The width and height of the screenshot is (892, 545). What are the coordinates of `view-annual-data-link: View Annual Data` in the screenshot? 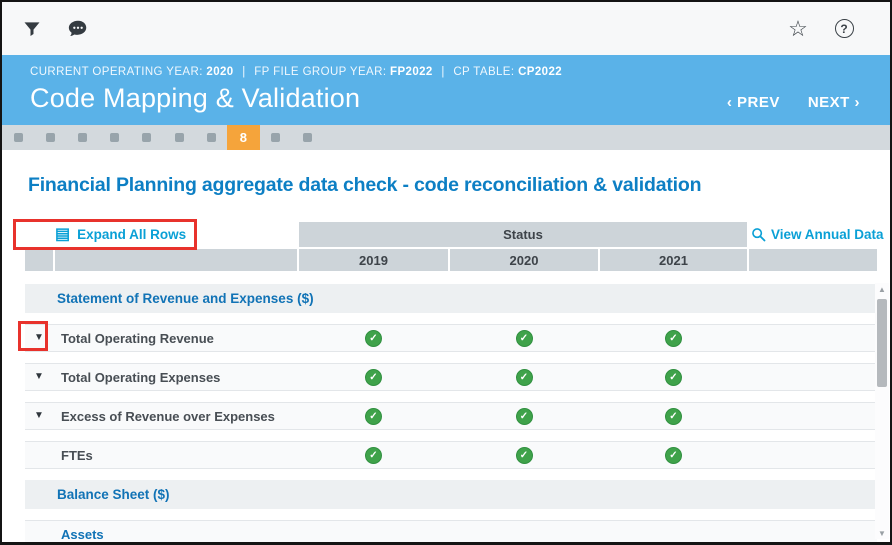 It's located at (817, 234).